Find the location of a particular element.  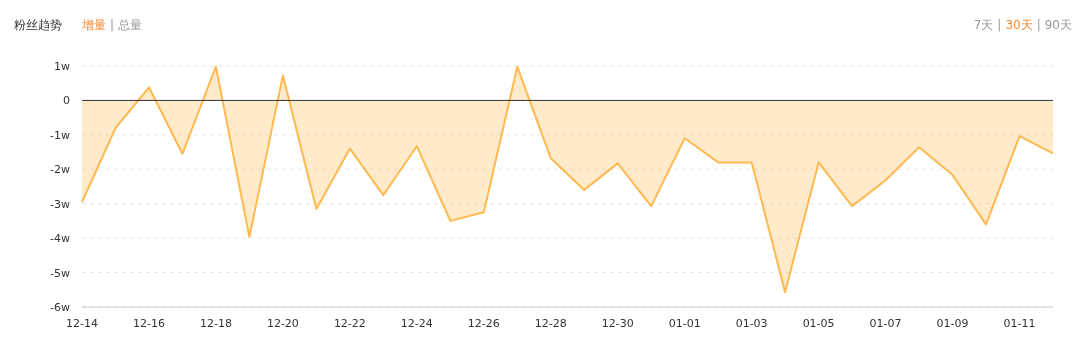

y-tick-label: 0 is located at coordinates (66, 101).